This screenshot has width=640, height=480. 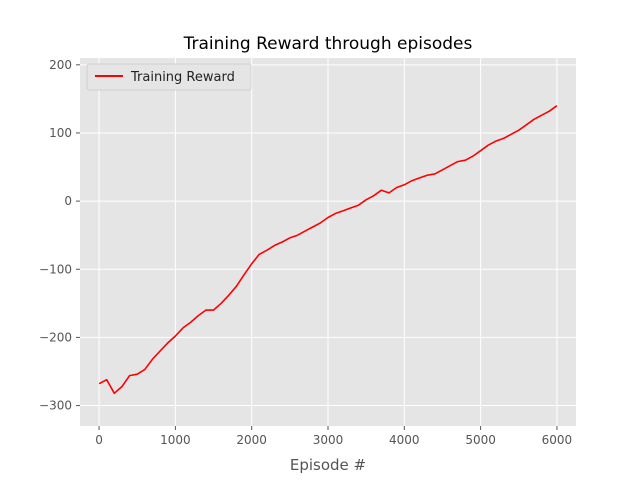 I want to click on y-tick-label: 100, so click(x=60, y=133).